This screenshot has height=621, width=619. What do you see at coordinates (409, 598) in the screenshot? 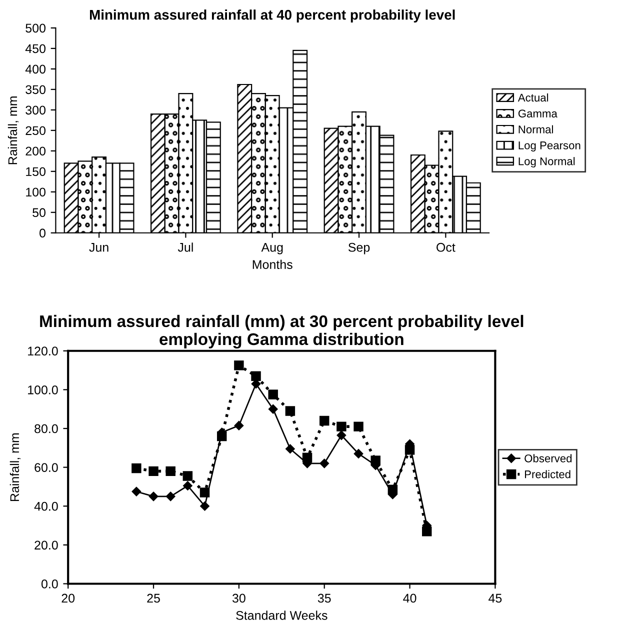
I see `x-tick-label: 40` at bounding box center [409, 598].